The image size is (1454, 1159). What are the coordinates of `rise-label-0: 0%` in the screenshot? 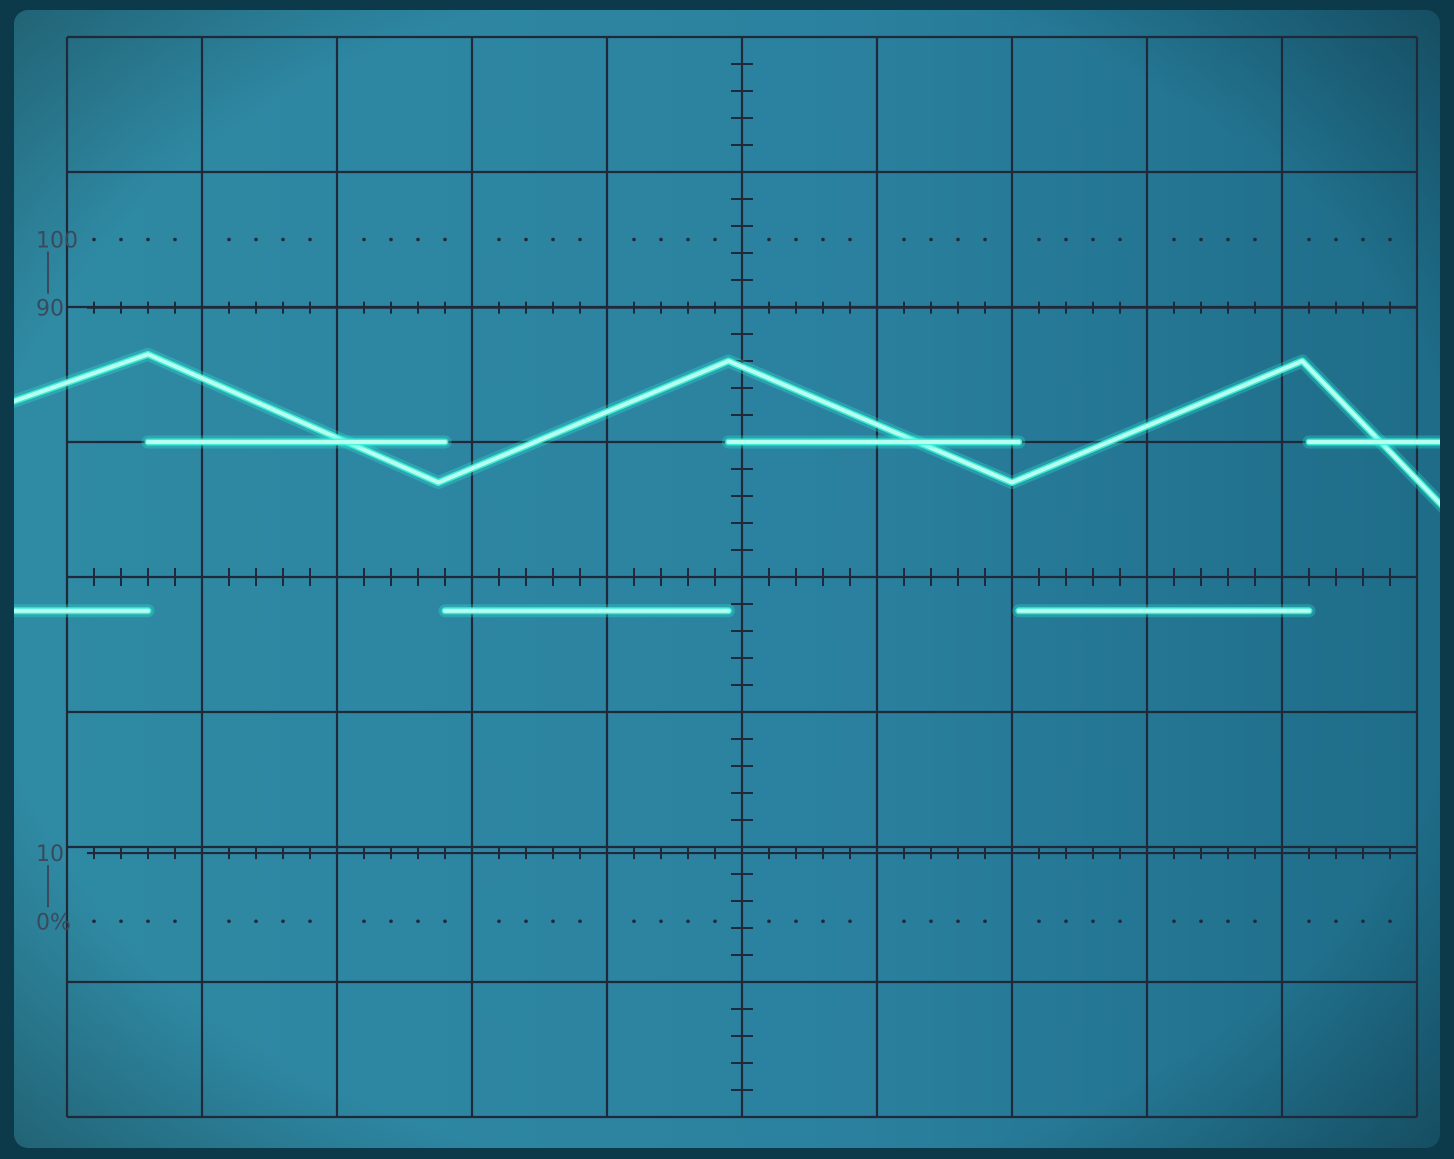 It's located at (53, 922).